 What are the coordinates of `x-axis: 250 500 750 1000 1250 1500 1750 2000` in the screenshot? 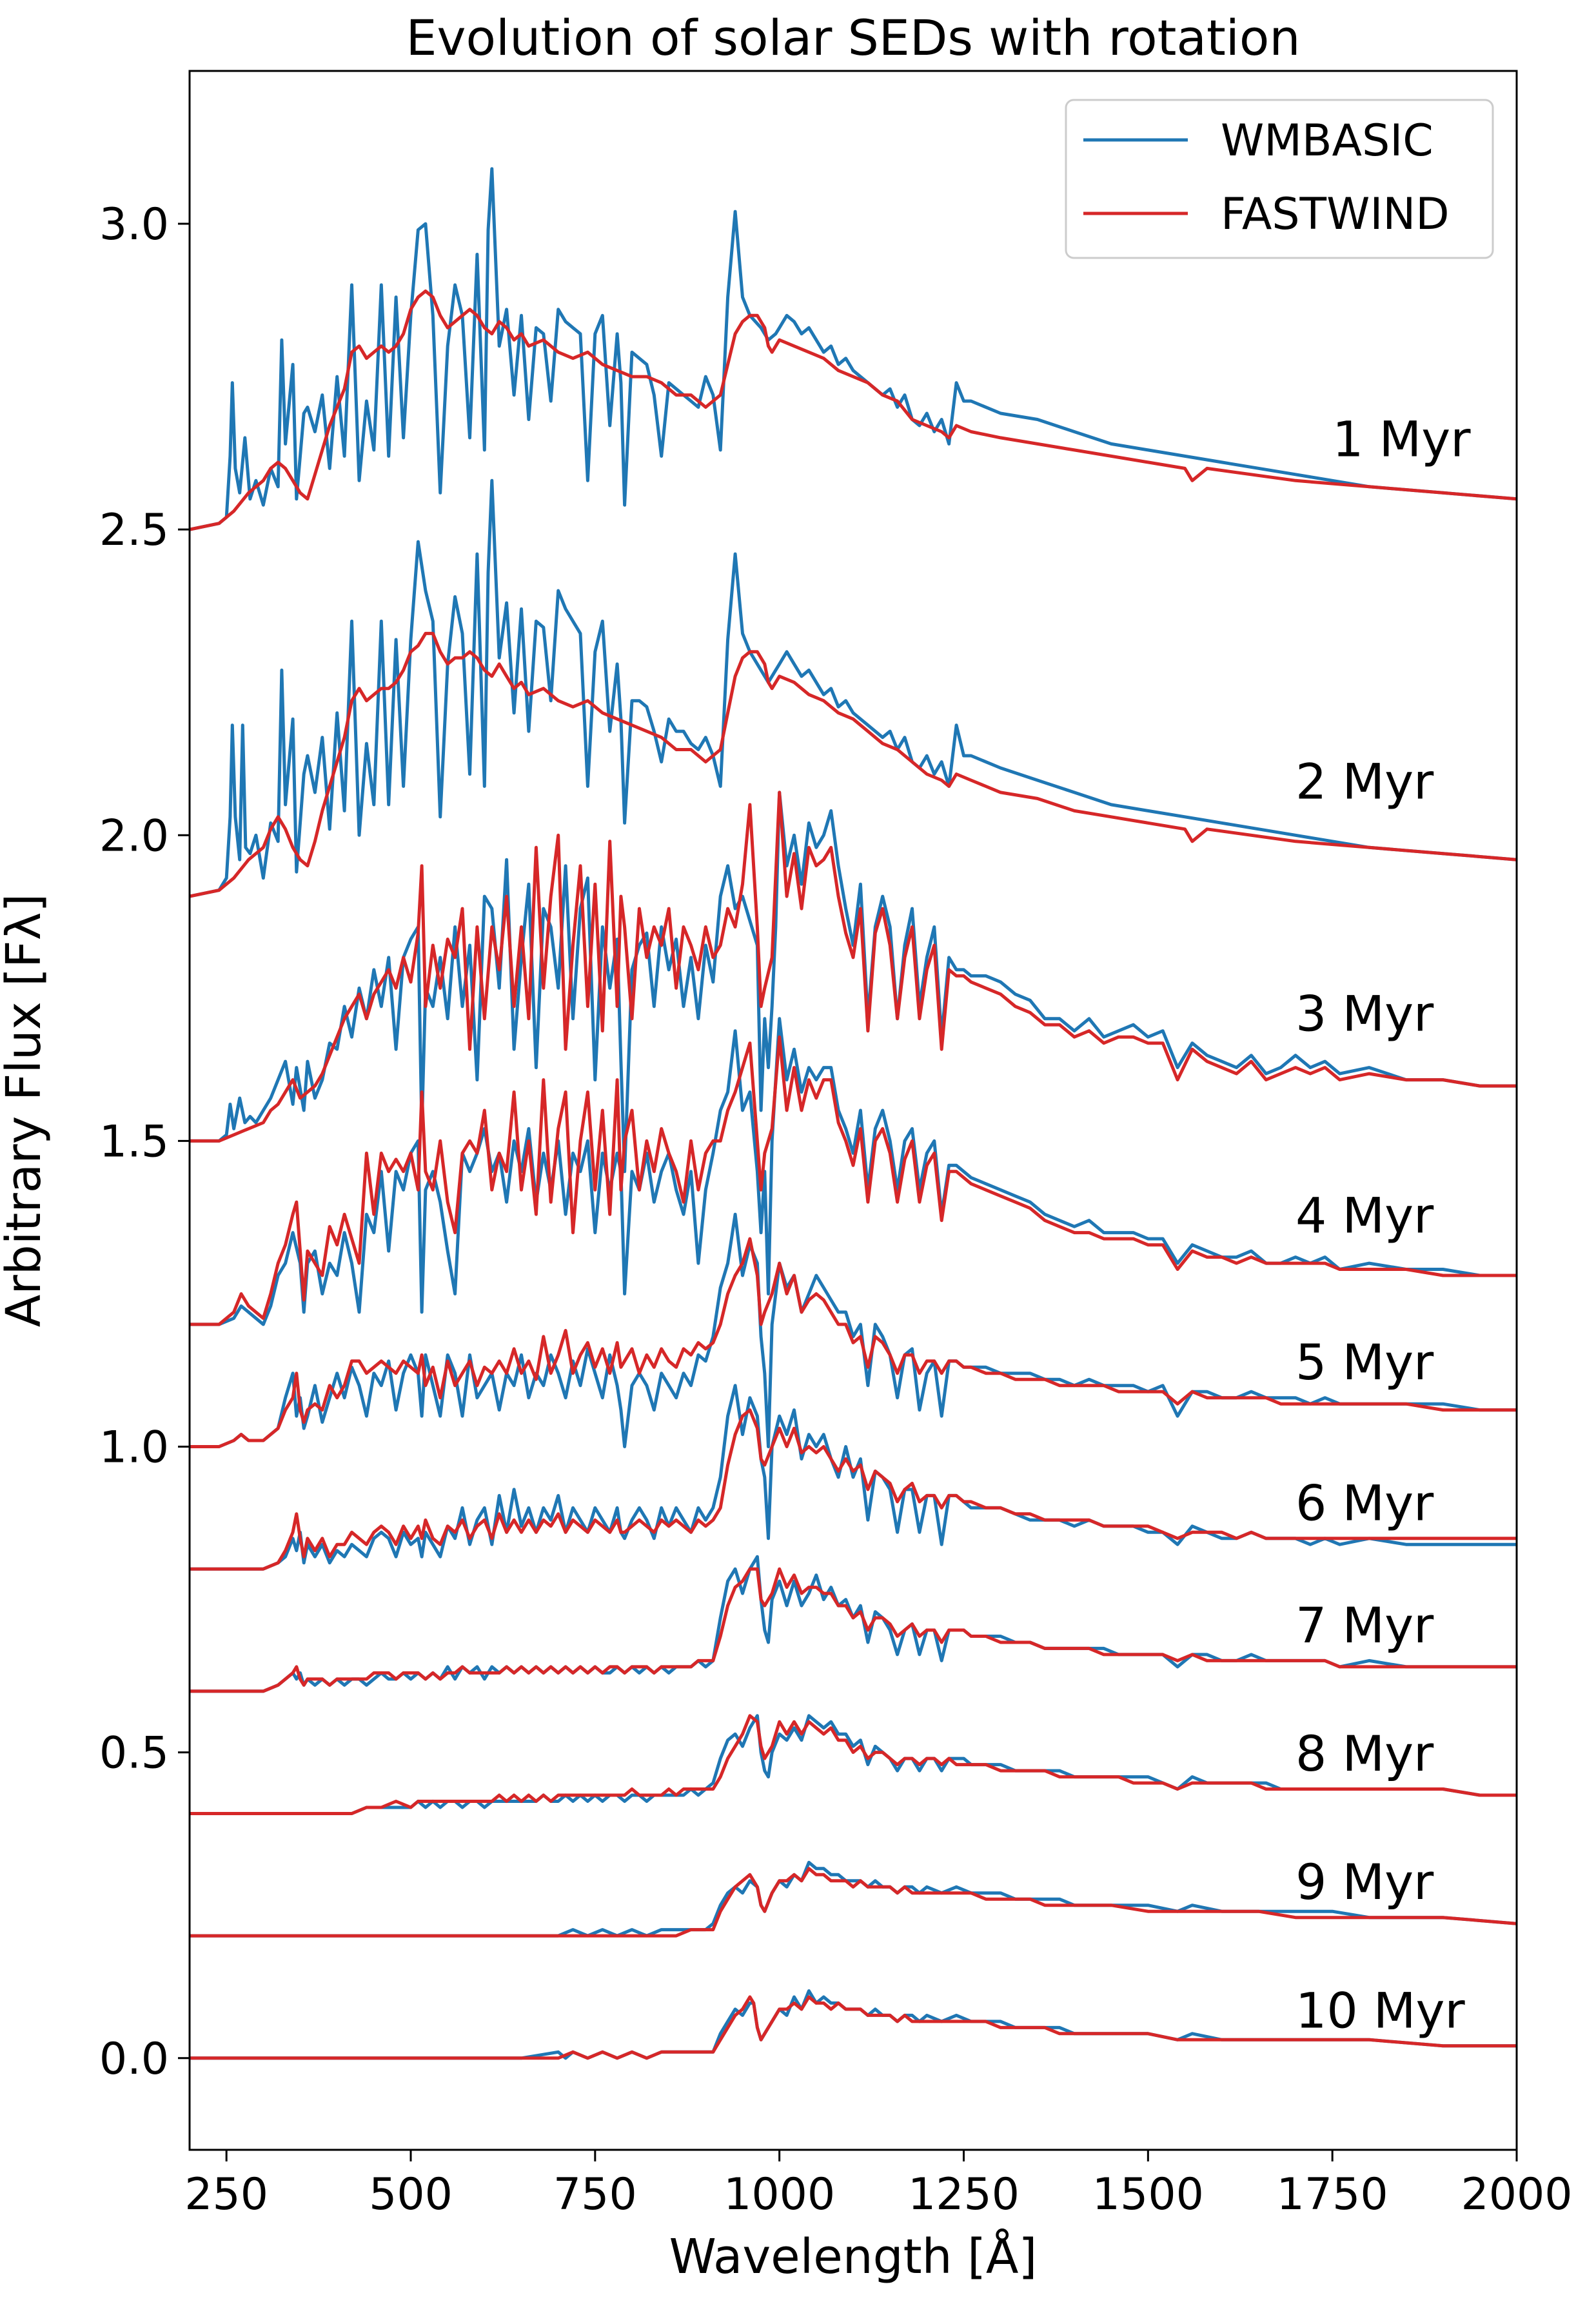 It's located at (878, 2185).